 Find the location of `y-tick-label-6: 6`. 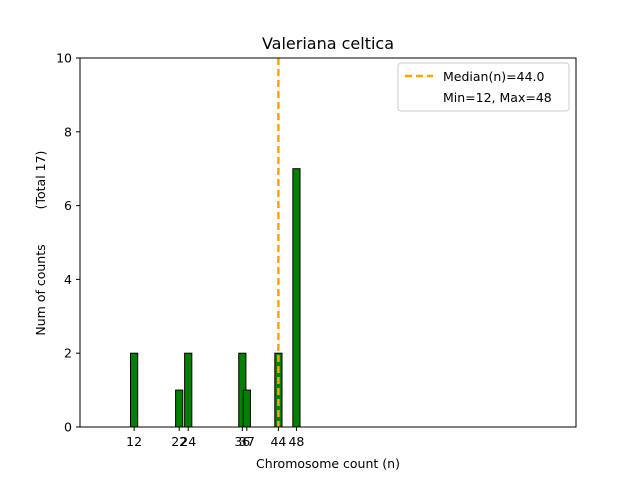

y-tick-label-6: 6 is located at coordinates (68, 205).